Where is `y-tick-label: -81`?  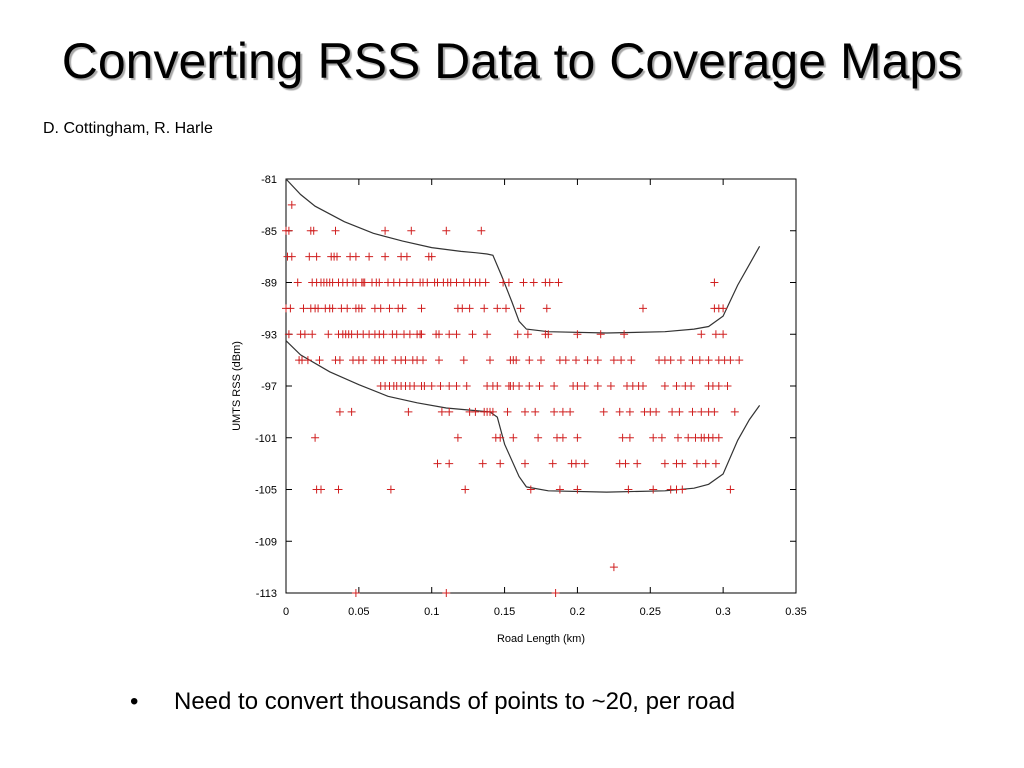 y-tick-label: -81 is located at coordinates (269, 180).